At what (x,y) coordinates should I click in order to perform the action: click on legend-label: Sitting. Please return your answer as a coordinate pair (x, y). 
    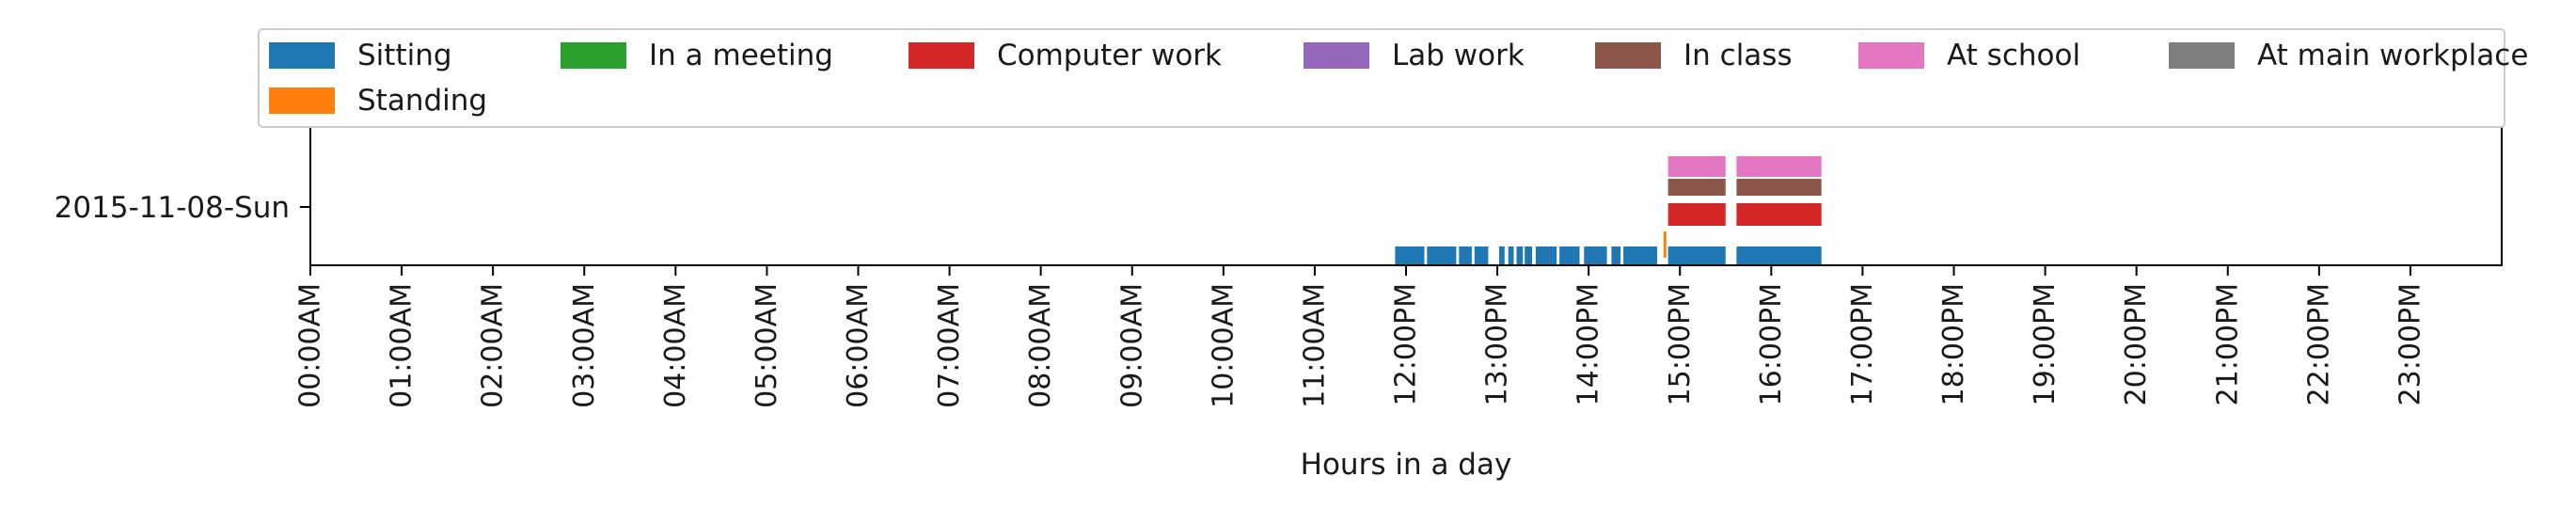
    Looking at the image, I should click on (404, 56).